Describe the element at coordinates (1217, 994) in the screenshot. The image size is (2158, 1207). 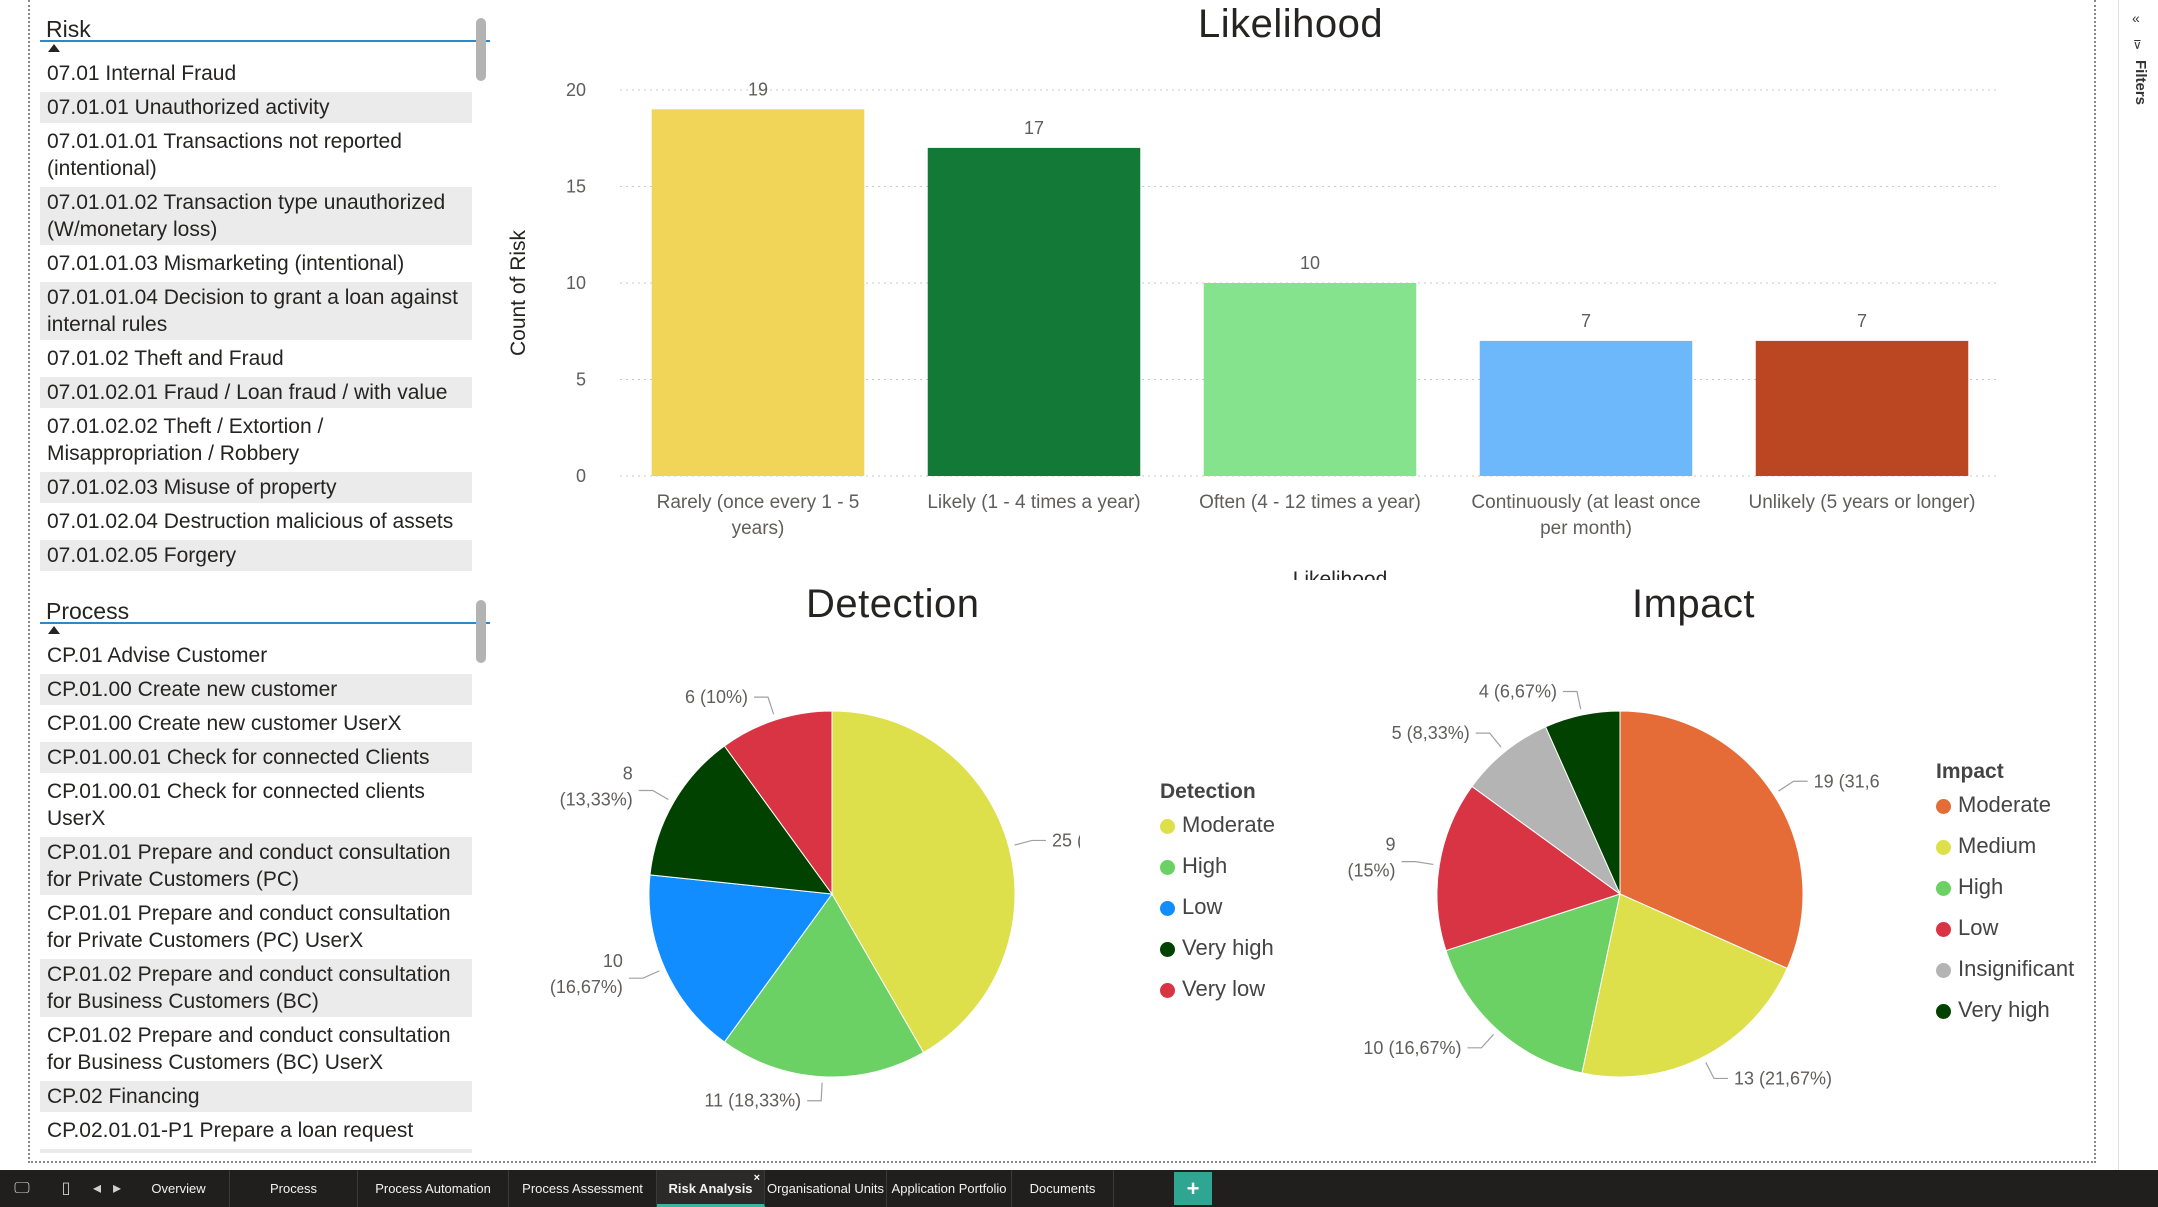
I see `legend-item: Very low` at that location.